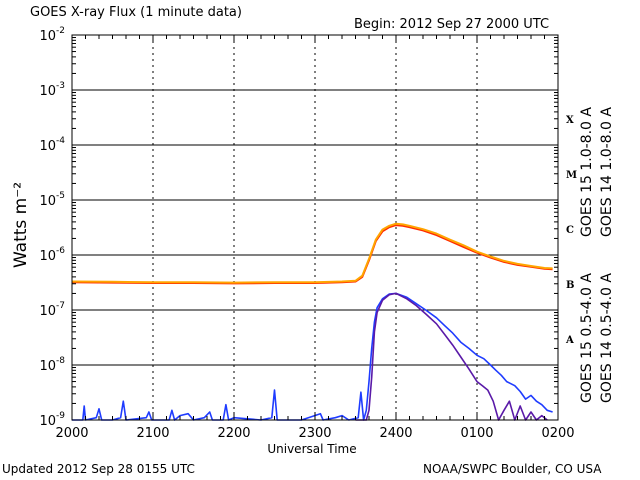 The height and width of the screenshot is (480, 640). What do you see at coordinates (136, 12) in the screenshot?
I see `chart-title: GOES X-ray Flux (1 minute data)` at bounding box center [136, 12].